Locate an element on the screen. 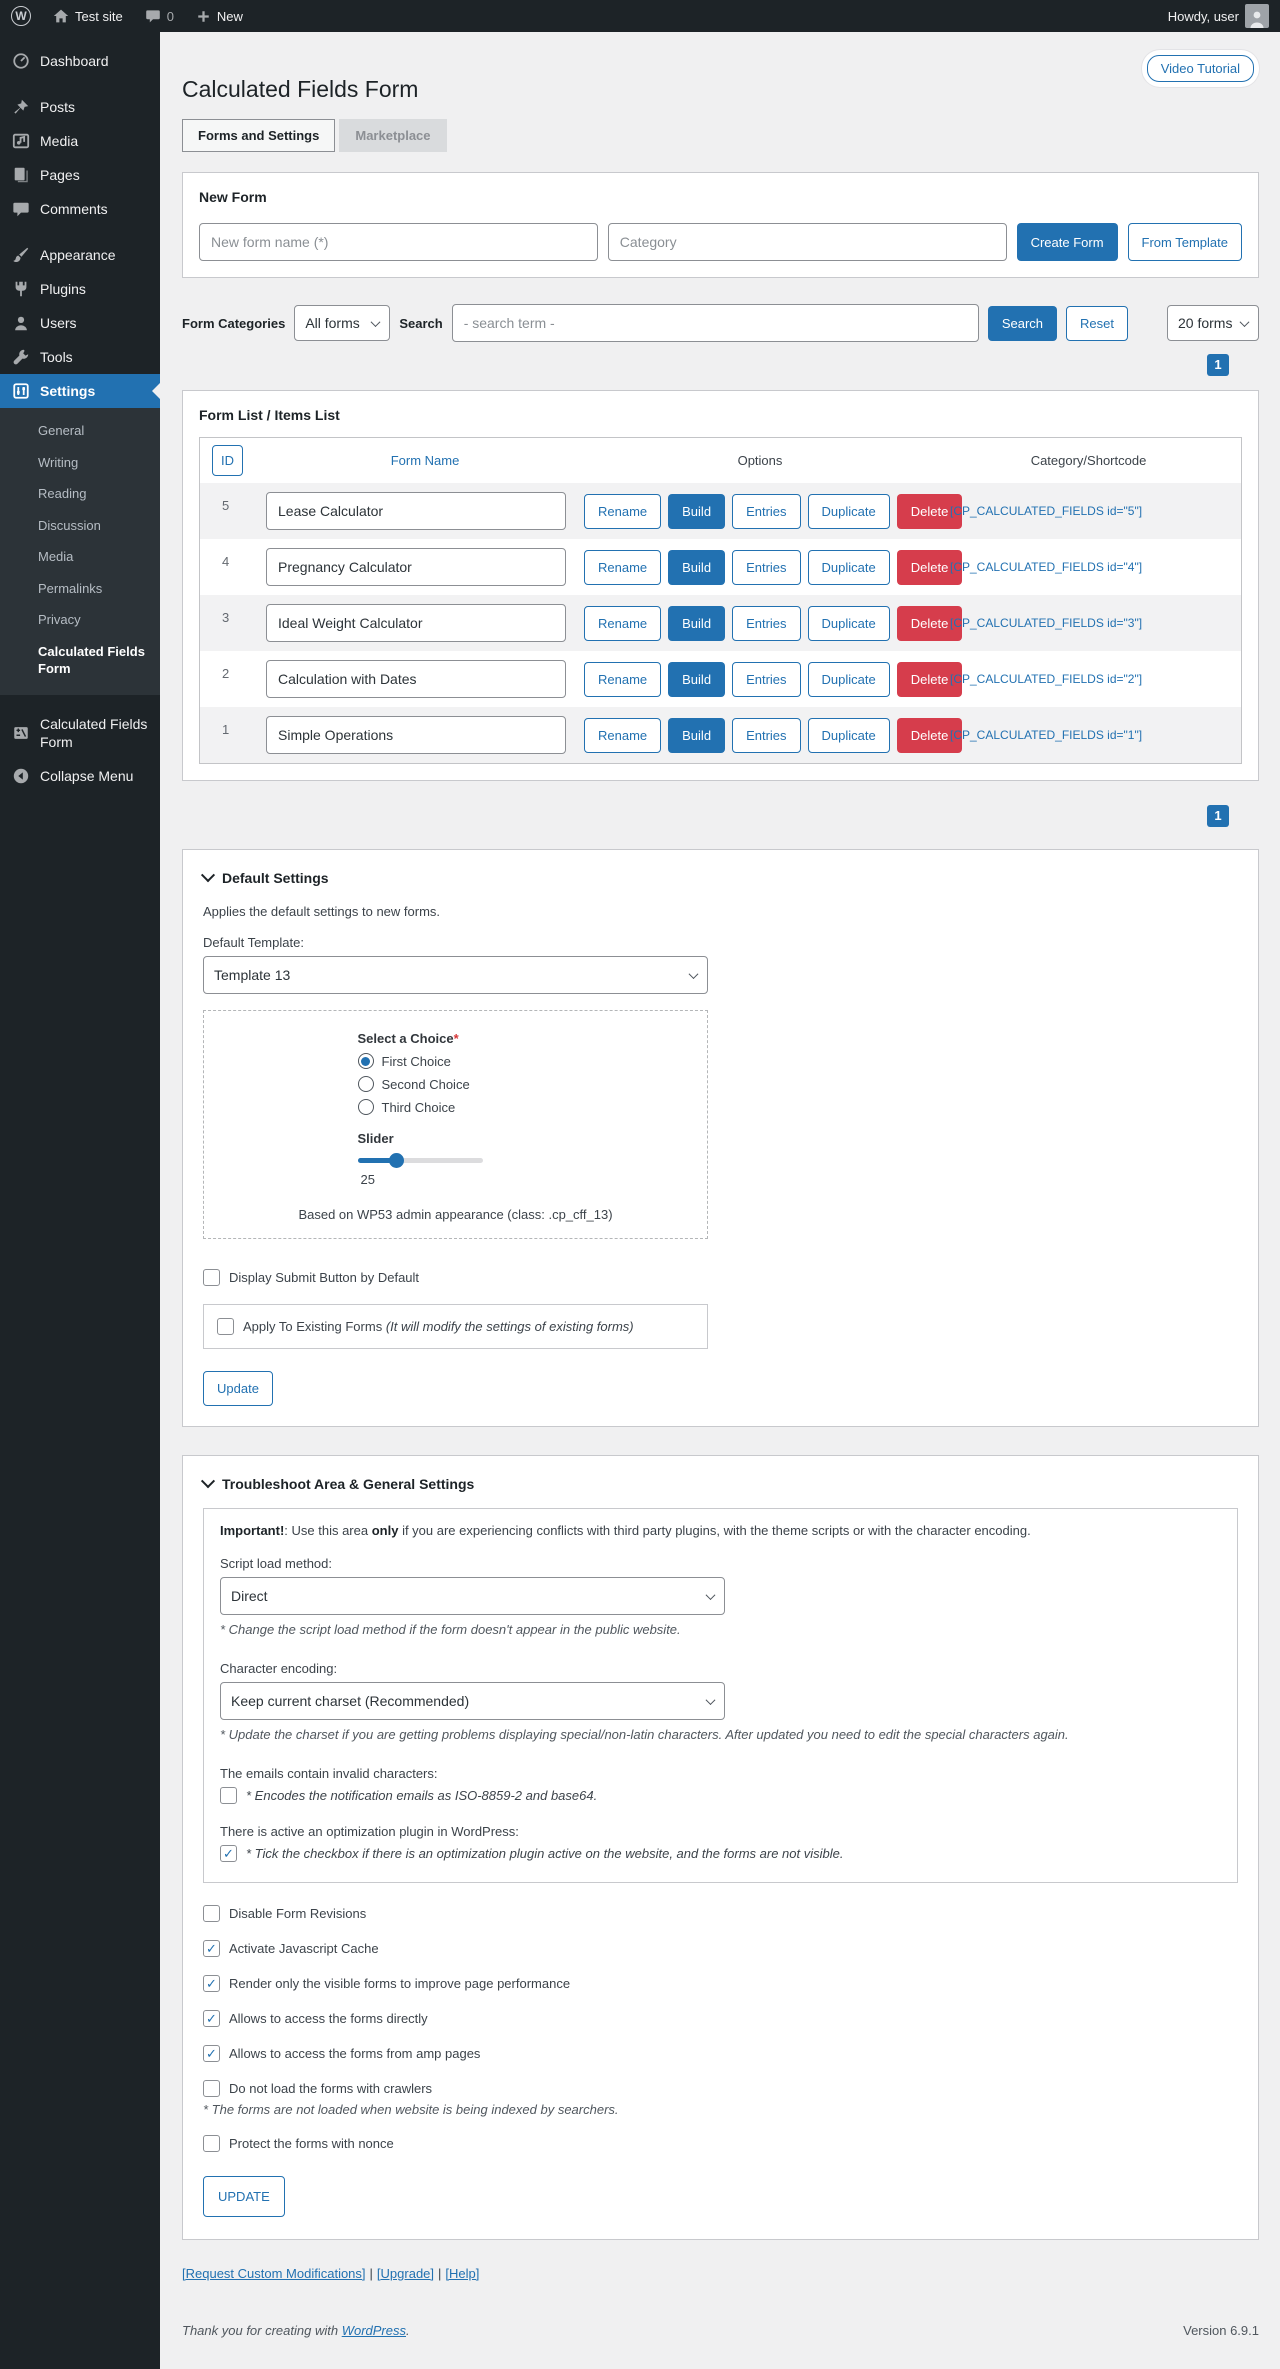  upgrade-link: [Upgrade] is located at coordinates (405, 2273).